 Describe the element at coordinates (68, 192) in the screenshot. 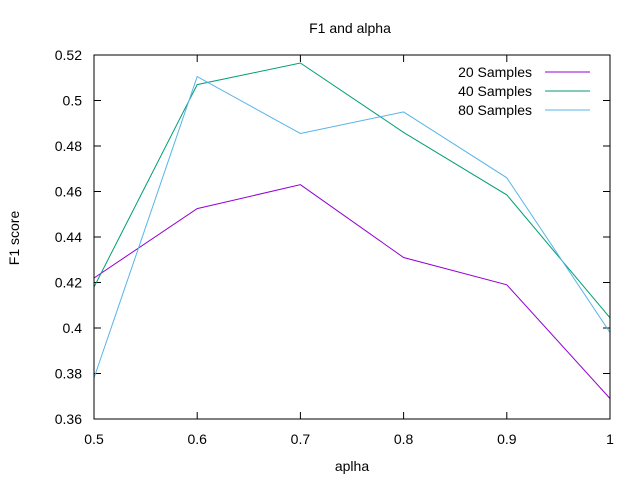

I see `y-tick-label: 0.46` at that location.